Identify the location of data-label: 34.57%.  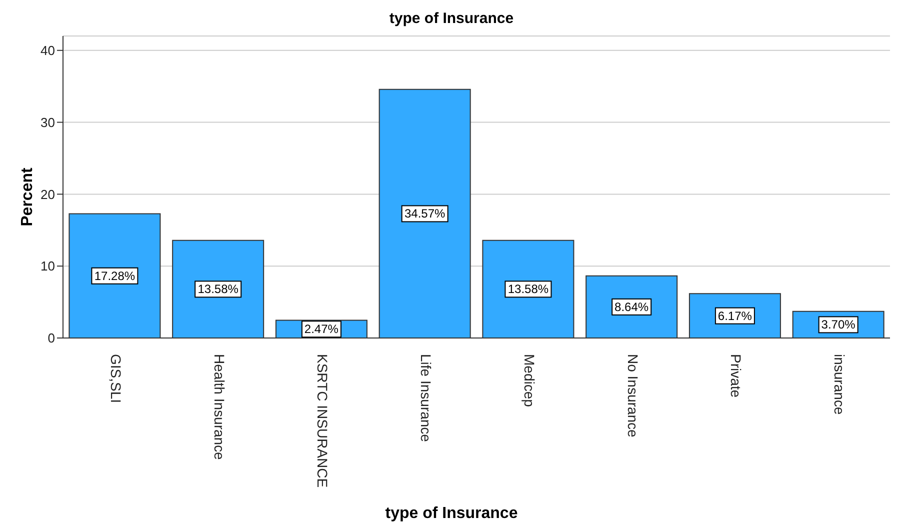
(425, 213).